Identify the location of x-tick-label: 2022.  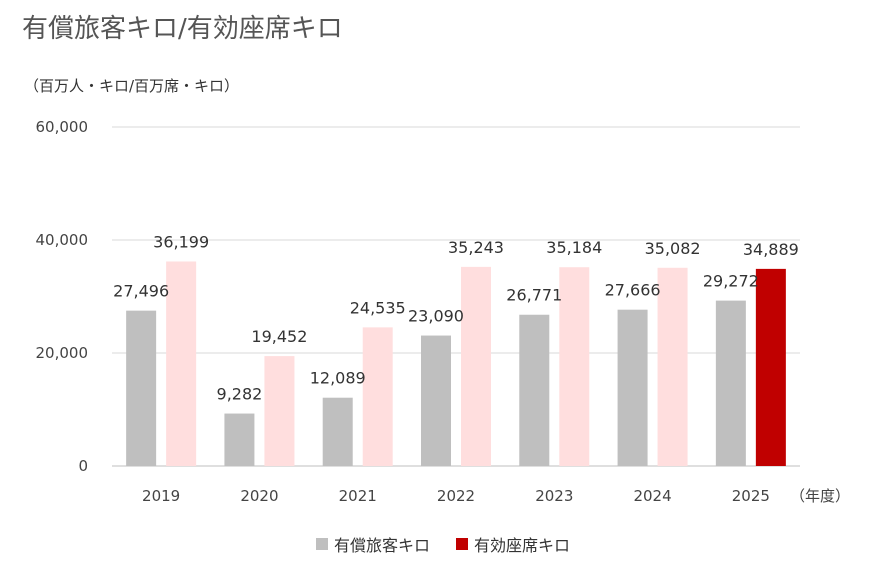
(456, 496).